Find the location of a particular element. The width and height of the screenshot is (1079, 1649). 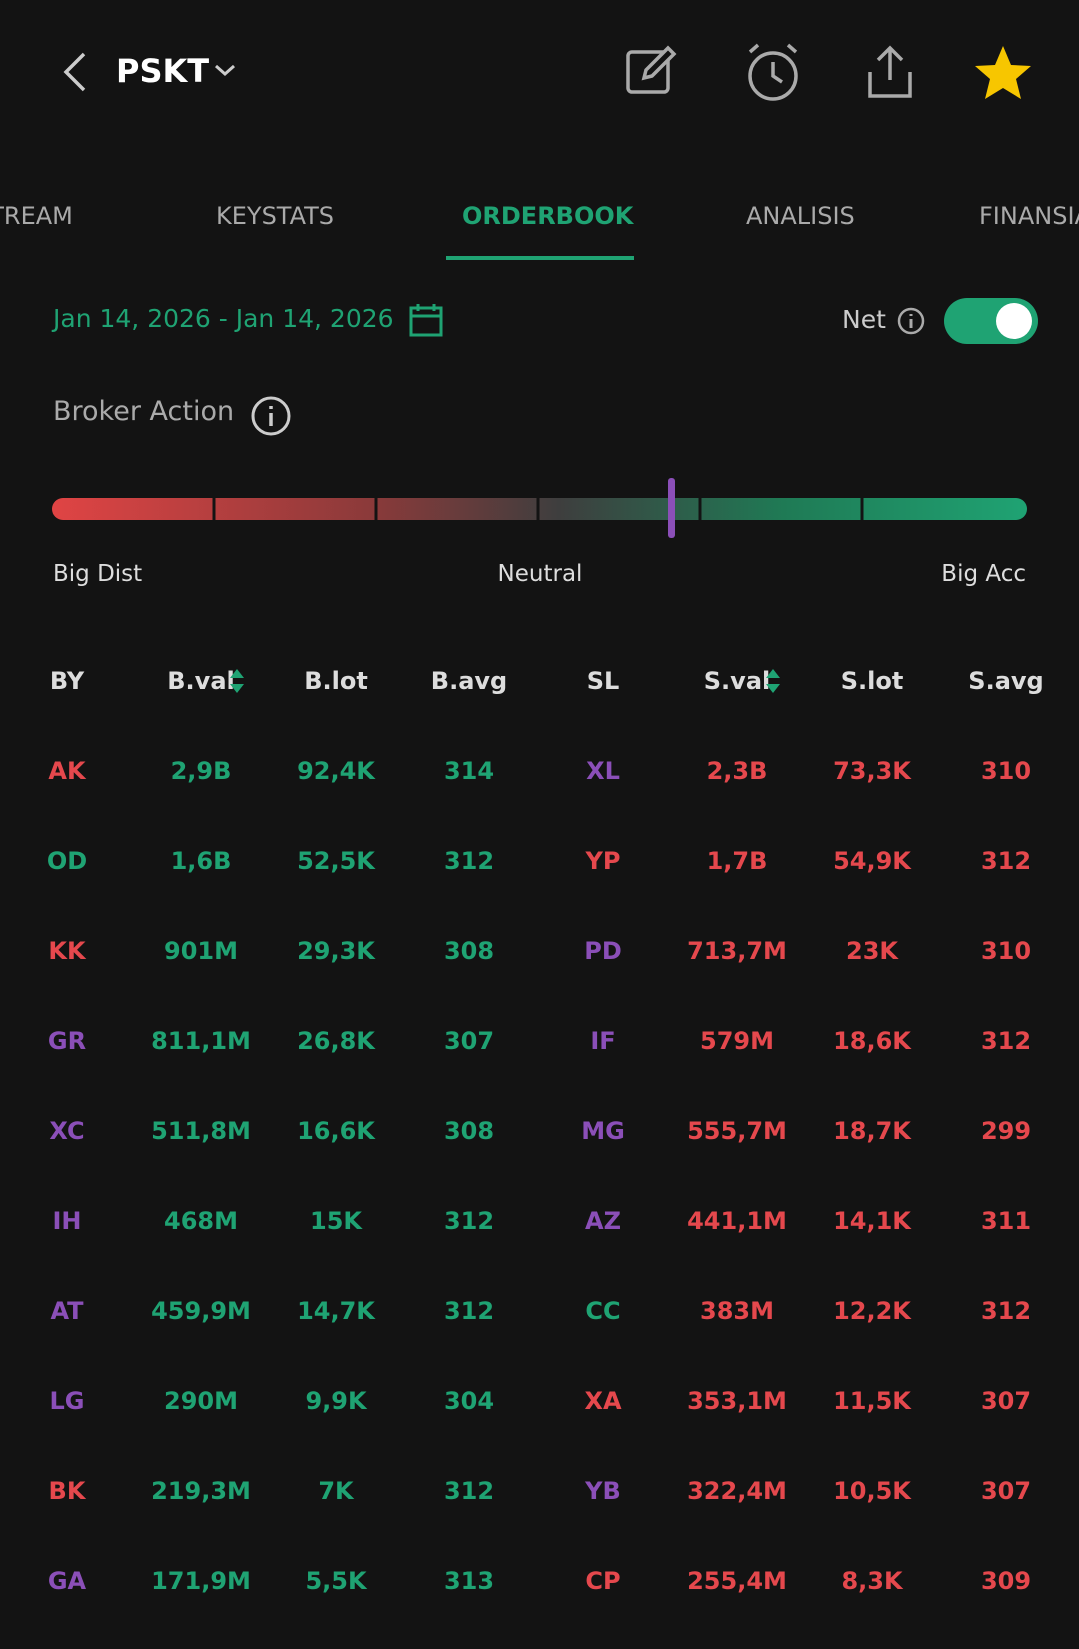

tab: ANALISIS is located at coordinates (800, 216).